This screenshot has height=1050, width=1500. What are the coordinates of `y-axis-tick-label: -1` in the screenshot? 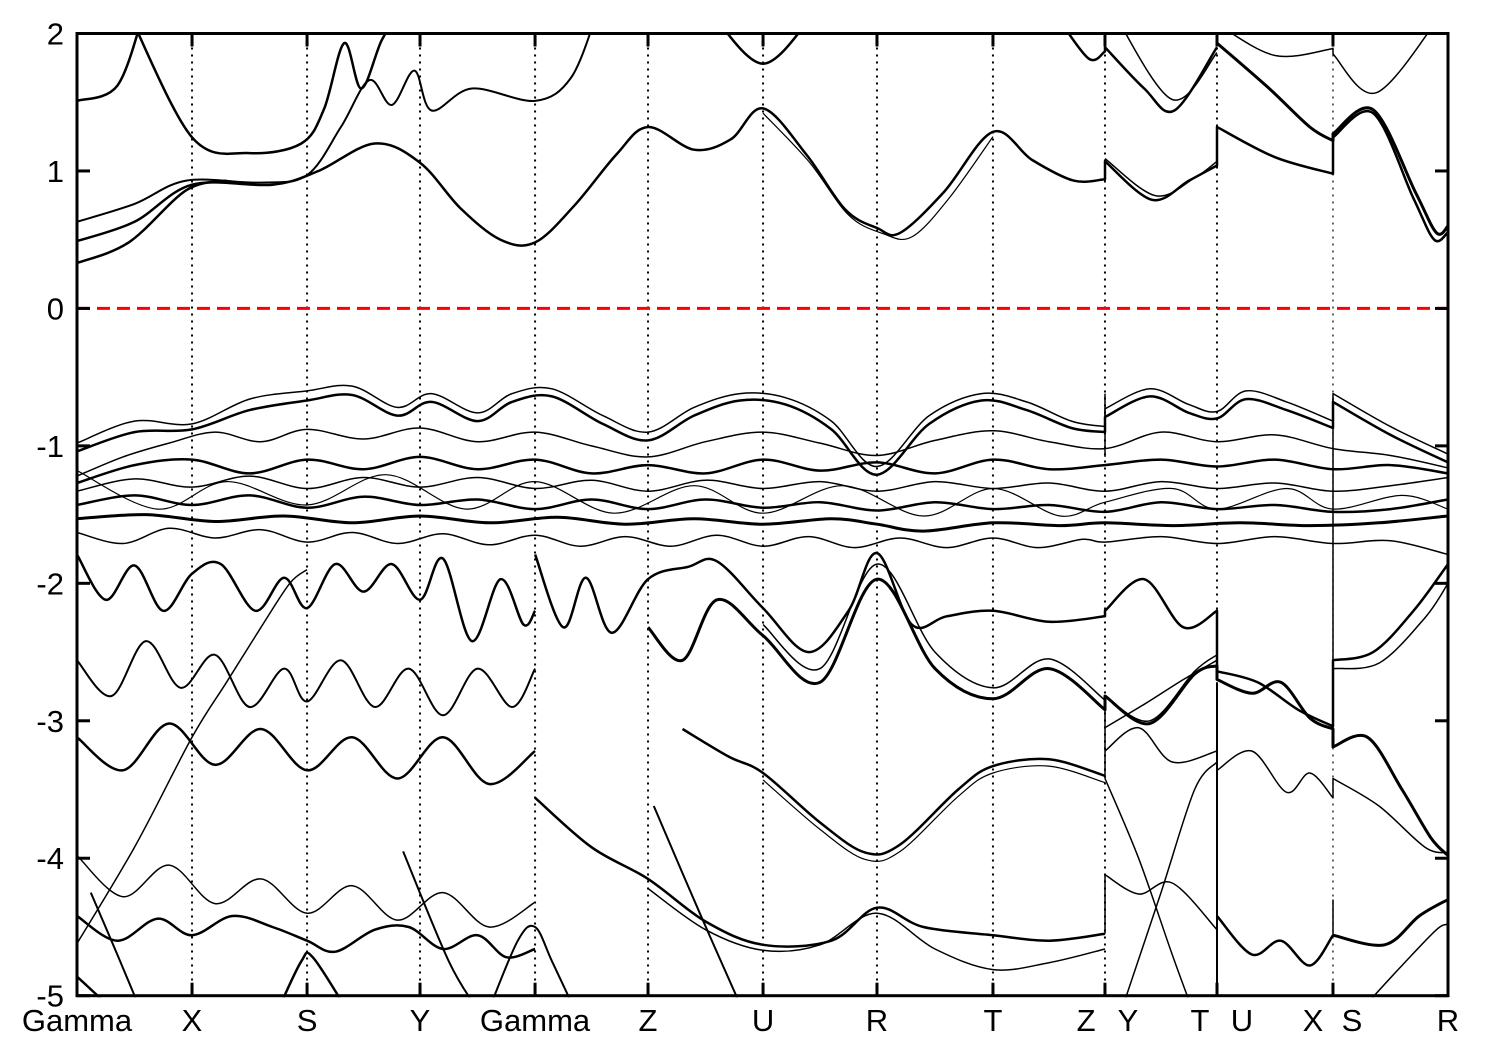 It's located at (50, 446).